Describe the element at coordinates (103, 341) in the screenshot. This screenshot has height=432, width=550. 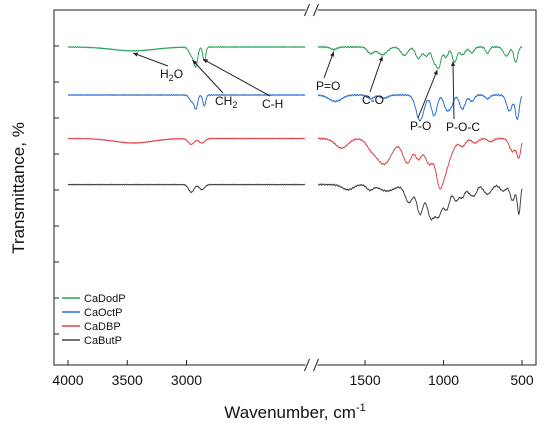
I see `legend-label: CaButP` at that location.